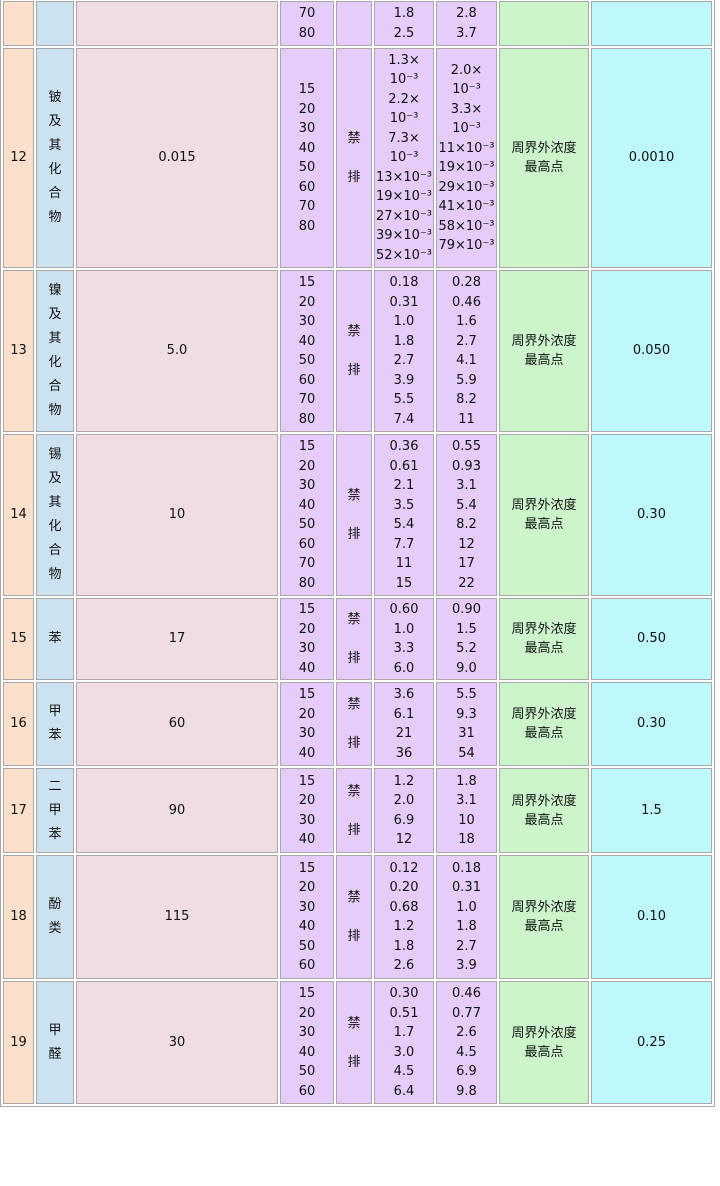 The width and height of the screenshot is (720, 1186). I want to click on stack-heights: 80, so click(307, 419).